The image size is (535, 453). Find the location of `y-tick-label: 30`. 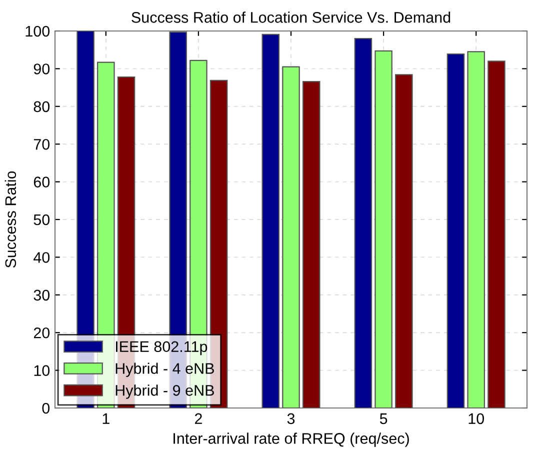

y-tick-label: 30 is located at coordinates (42, 295).